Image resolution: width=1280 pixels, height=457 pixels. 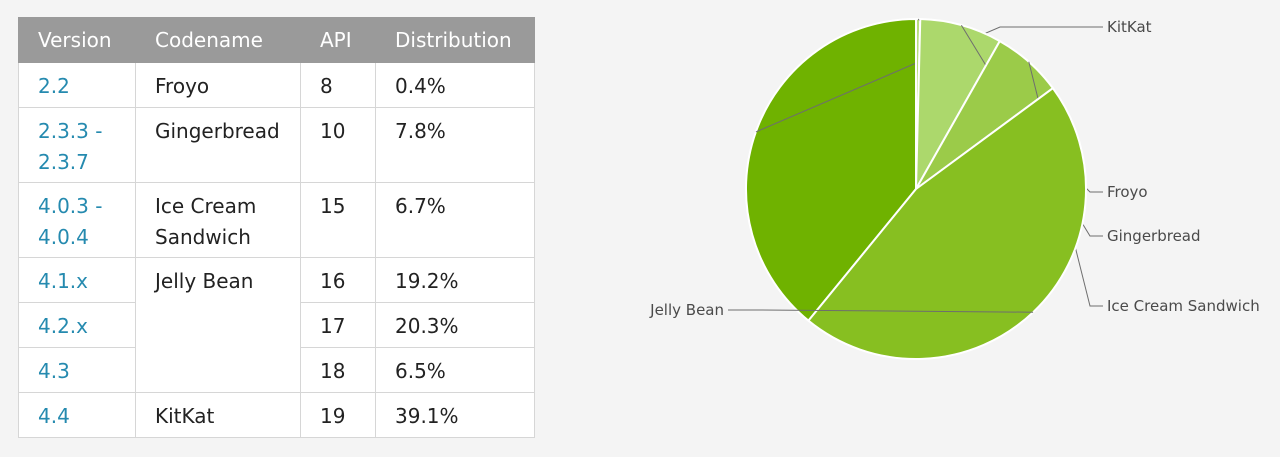 What do you see at coordinates (77, 40) in the screenshot?
I see `header-version: Version` at bounding box center [77, 40].